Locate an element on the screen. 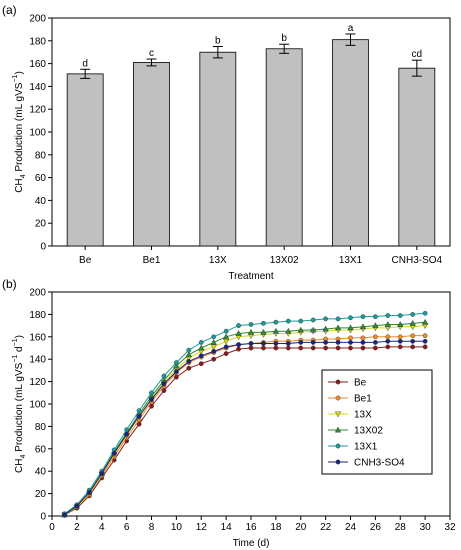 The image size is (461, 550). x-tick-label: 4 is located at coordinates (102, 527).